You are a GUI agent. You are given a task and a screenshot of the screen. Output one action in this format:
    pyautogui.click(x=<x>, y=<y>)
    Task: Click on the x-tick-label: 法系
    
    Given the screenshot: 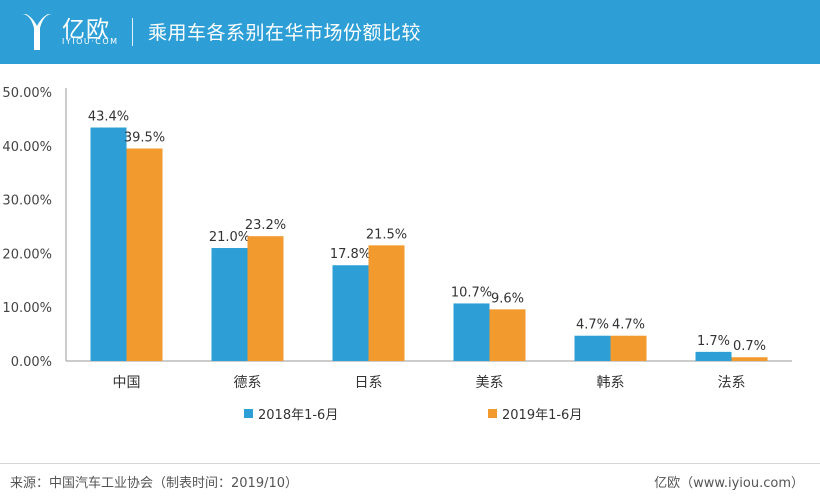 What is the action you would take?
    pyautogui.click(x=732, y=383)
    